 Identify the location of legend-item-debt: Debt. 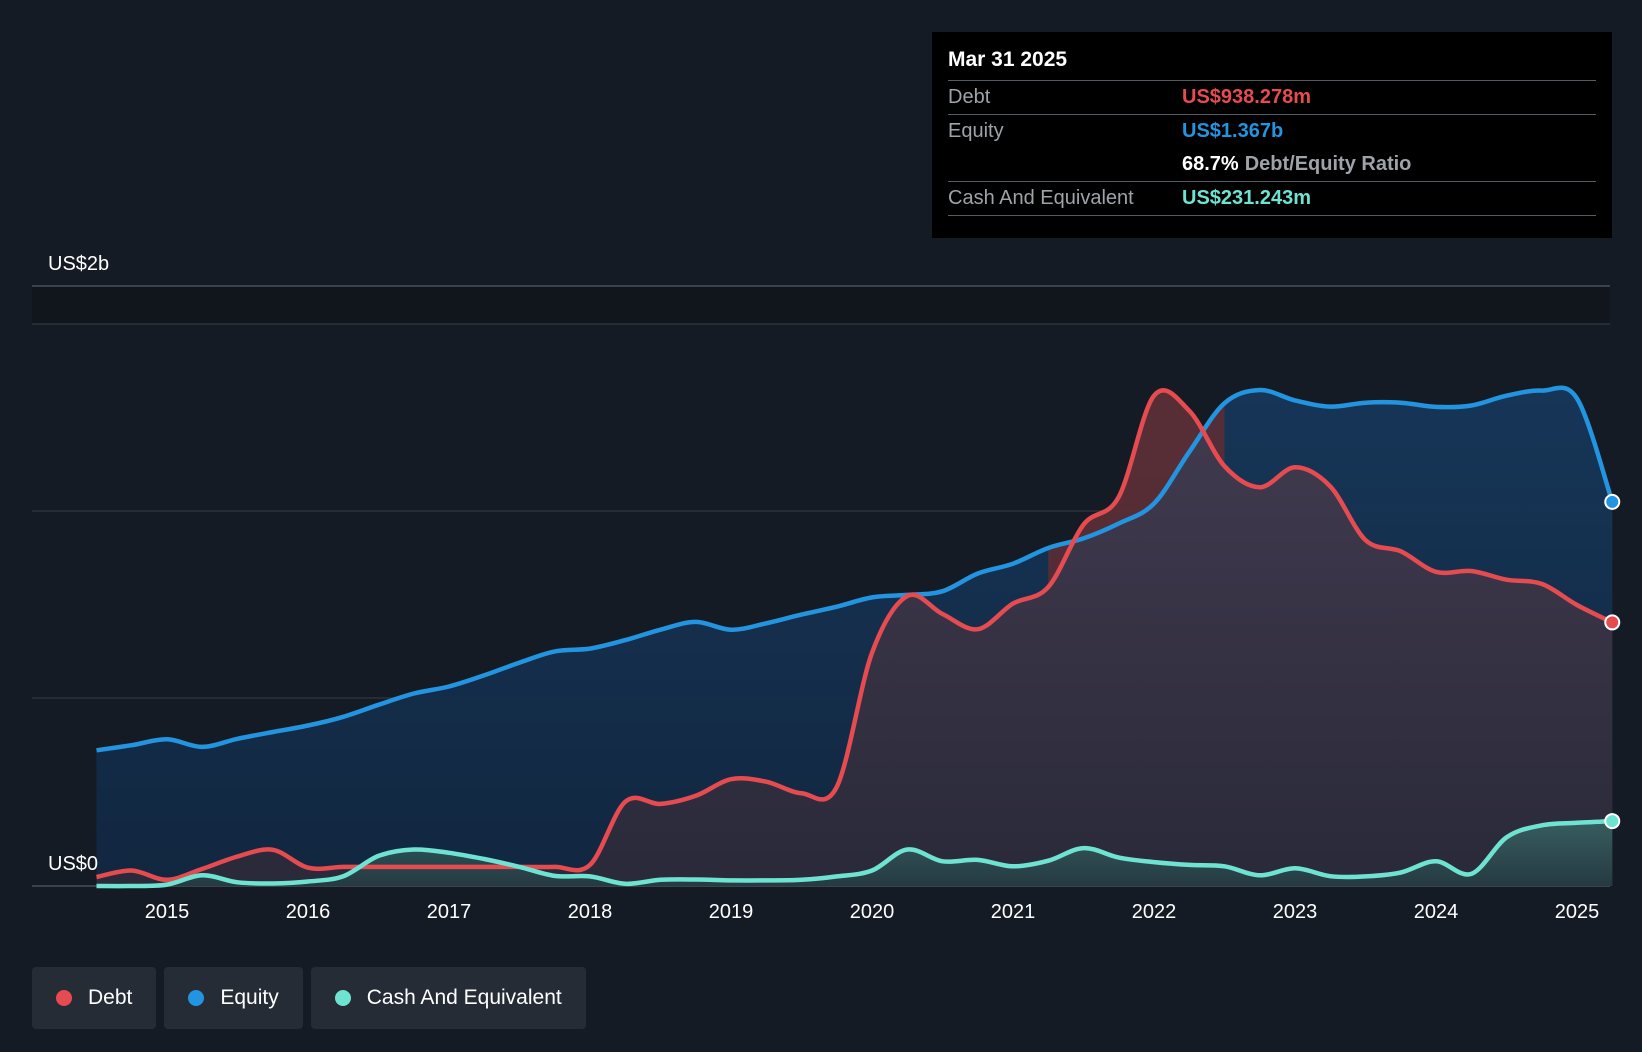
(94, 998).